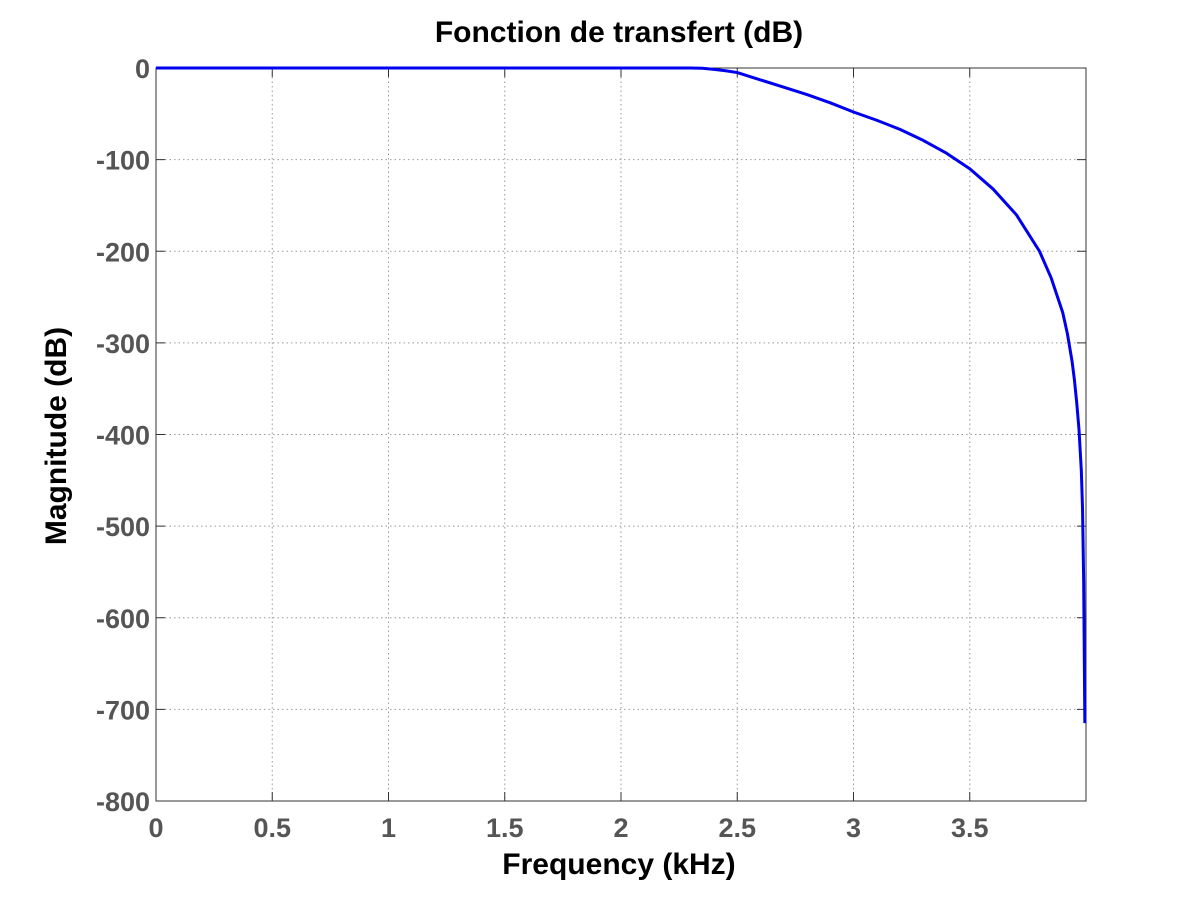  I want to click on x-tick-label: 1.5, so click(505, 828).